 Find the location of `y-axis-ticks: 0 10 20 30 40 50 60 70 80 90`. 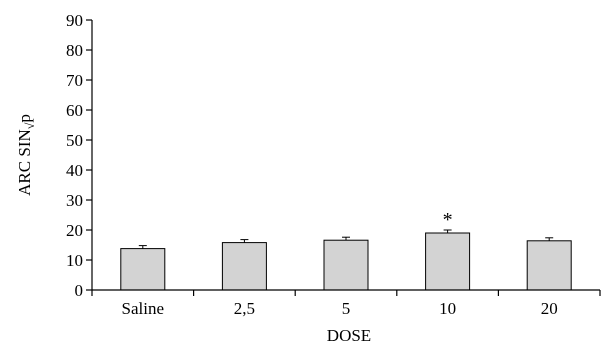

y-axis-ticks: 0 10 20 30 40 50 60 70 80 90 is located at coordinates (79, 155).